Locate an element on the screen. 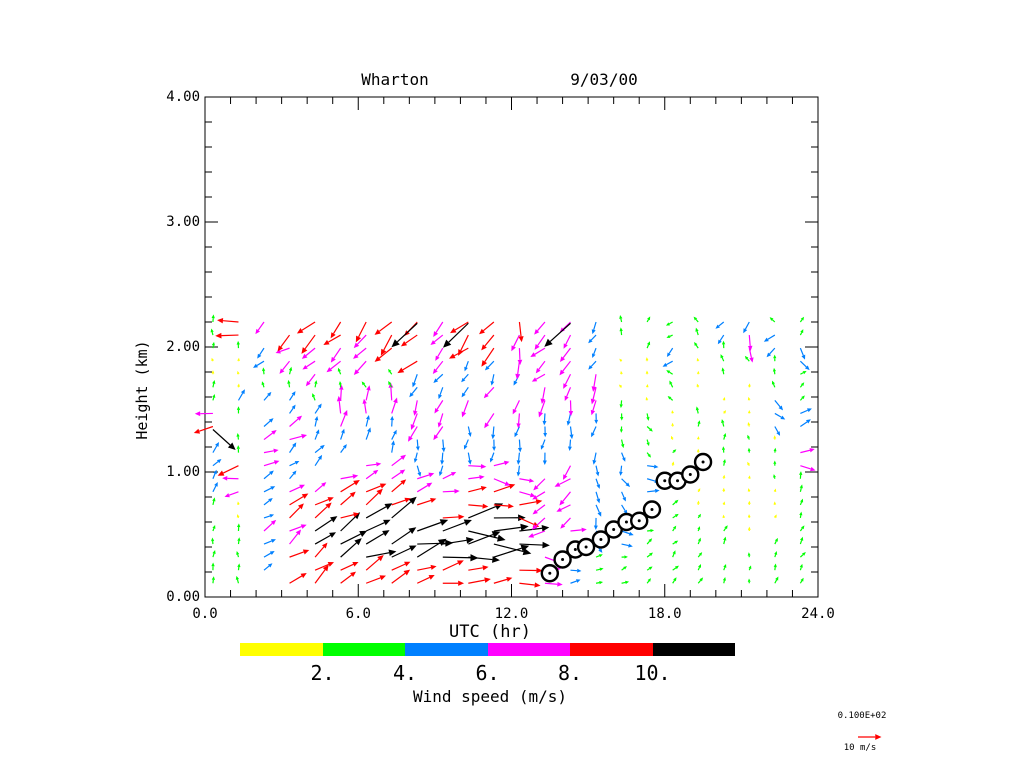 Image resolution: width=1024 pixels, height=768 pixels. colorbar-boundary-label: 8. is located at coordinates (570, 673).